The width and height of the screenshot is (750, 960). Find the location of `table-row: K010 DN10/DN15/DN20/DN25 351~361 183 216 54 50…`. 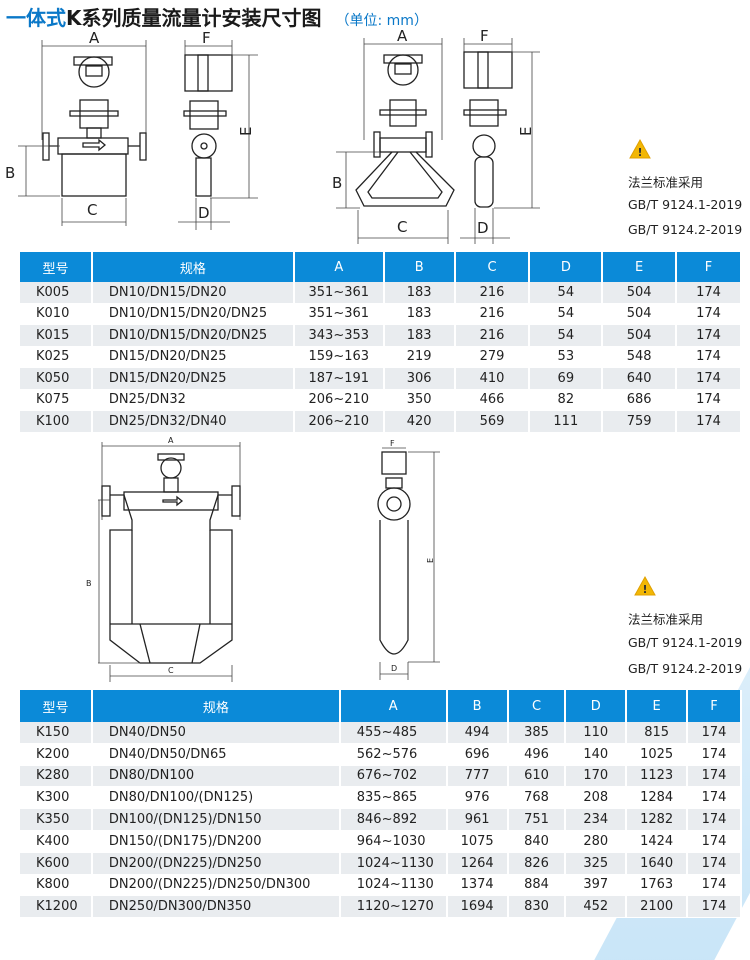

table-row: K010 DN10/DN15/DN20/DN25 351~361 183 216 54 50… is located at coordinates (381, 314).